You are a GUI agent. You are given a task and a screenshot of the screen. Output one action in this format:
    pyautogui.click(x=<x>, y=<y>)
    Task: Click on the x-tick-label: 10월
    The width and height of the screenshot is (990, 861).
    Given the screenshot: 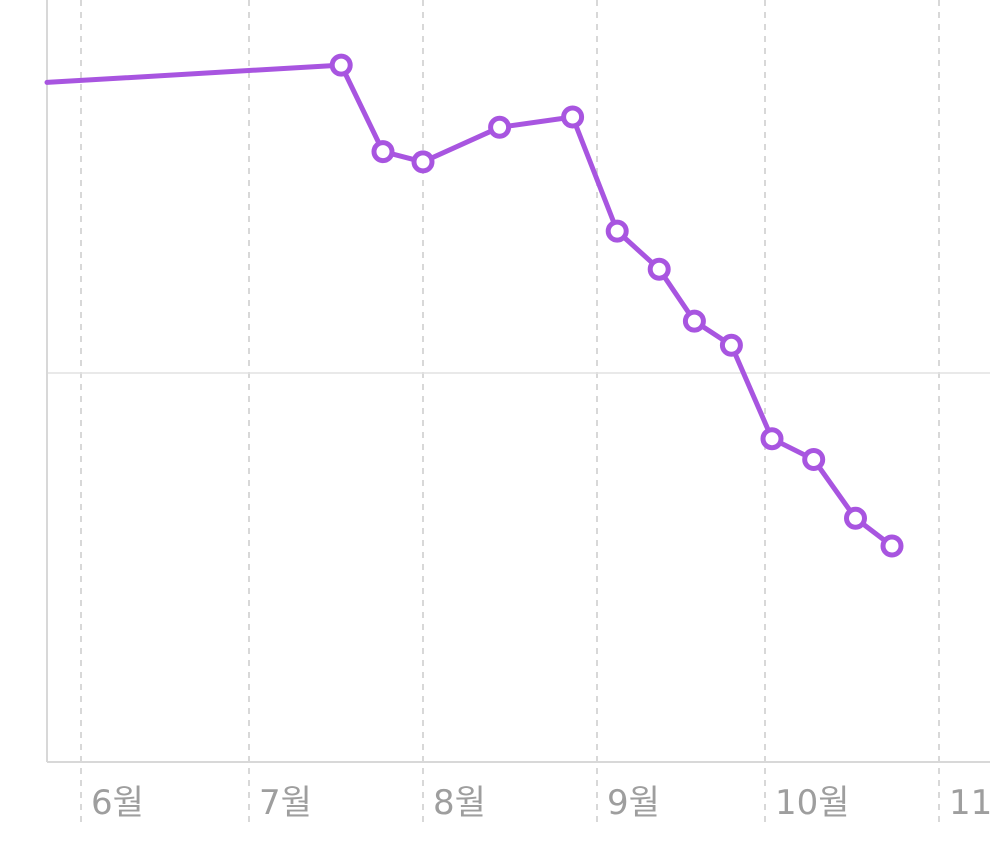 What is the action you would take?
    pyautogui.click(x=812, y=803)
    